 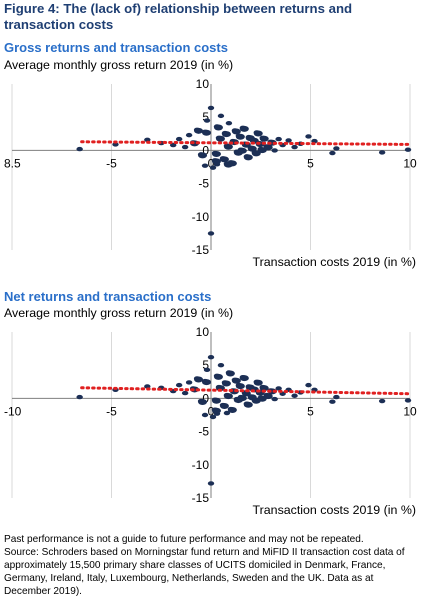 What do you see at coordinates (119, 313) in the screenshot?
I see `panel-ylabel-net: Average monthly gross return 2019 (in %)` at bounding box center [119, 313].